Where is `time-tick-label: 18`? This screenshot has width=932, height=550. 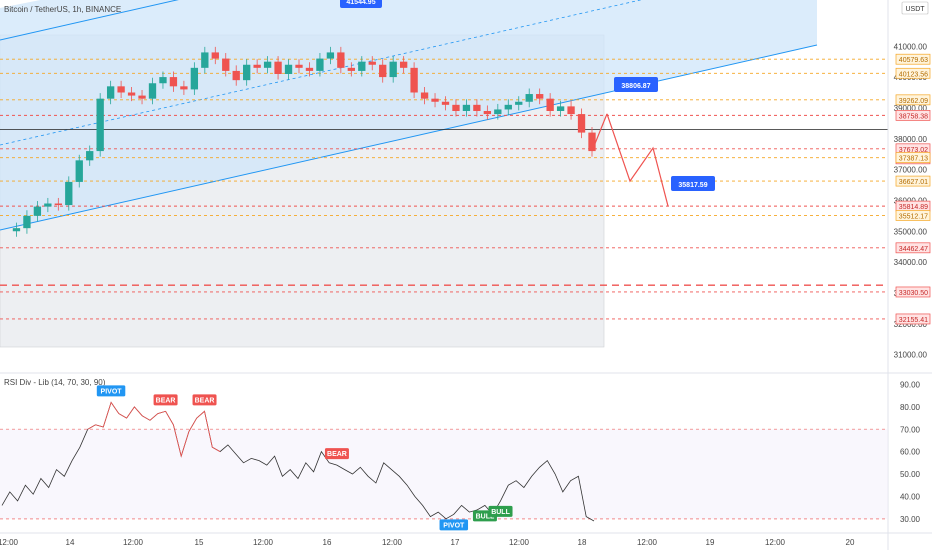 time-tick-label: 18 is located at coordinates (582, 542).